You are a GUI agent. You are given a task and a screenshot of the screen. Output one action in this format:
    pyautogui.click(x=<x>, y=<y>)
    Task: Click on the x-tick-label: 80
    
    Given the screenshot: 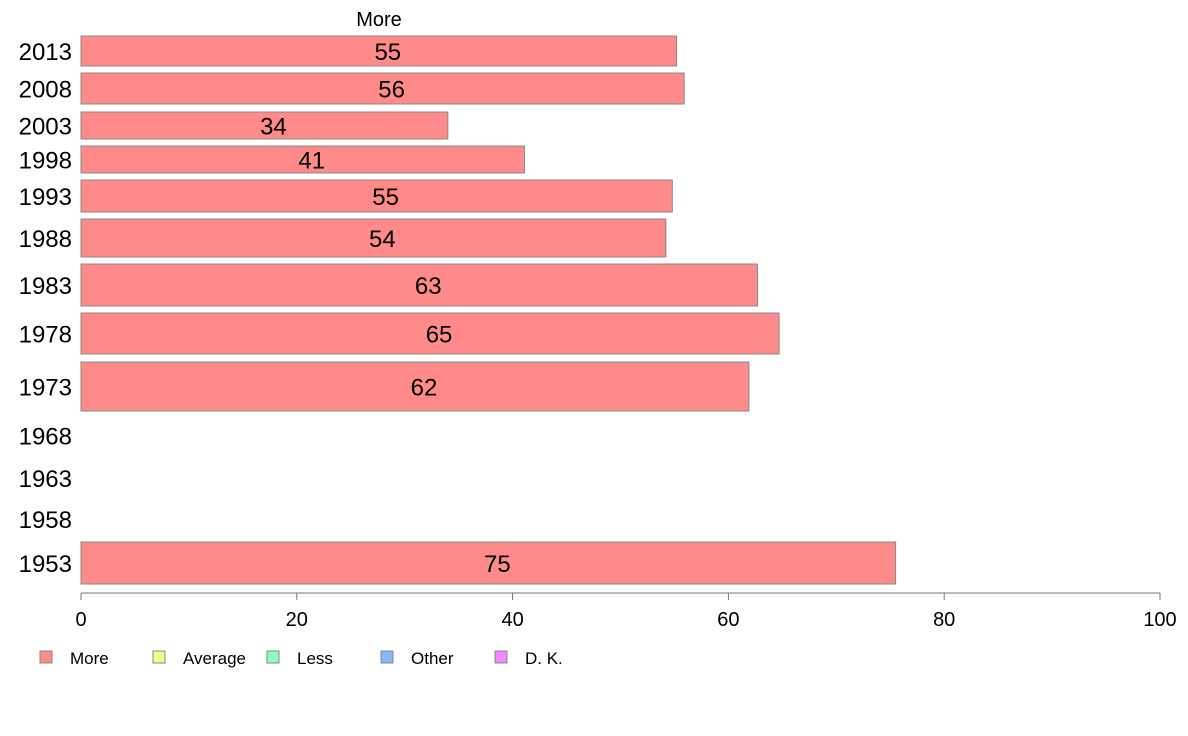 What is the action you would take?
    pyautogui.click(x=944, y=620)
    